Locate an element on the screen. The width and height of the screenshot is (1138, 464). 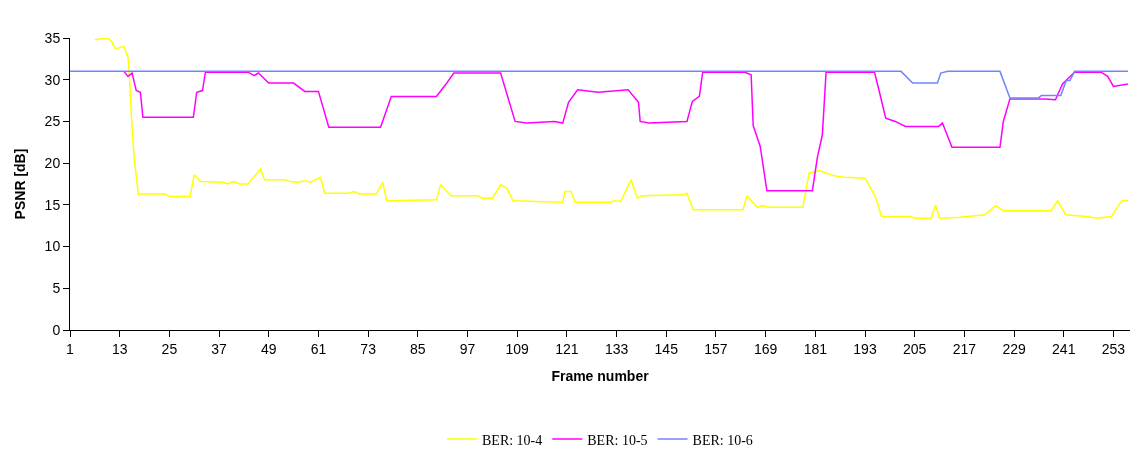
x-tick-label: 49 is located at coordinates (268, 348).